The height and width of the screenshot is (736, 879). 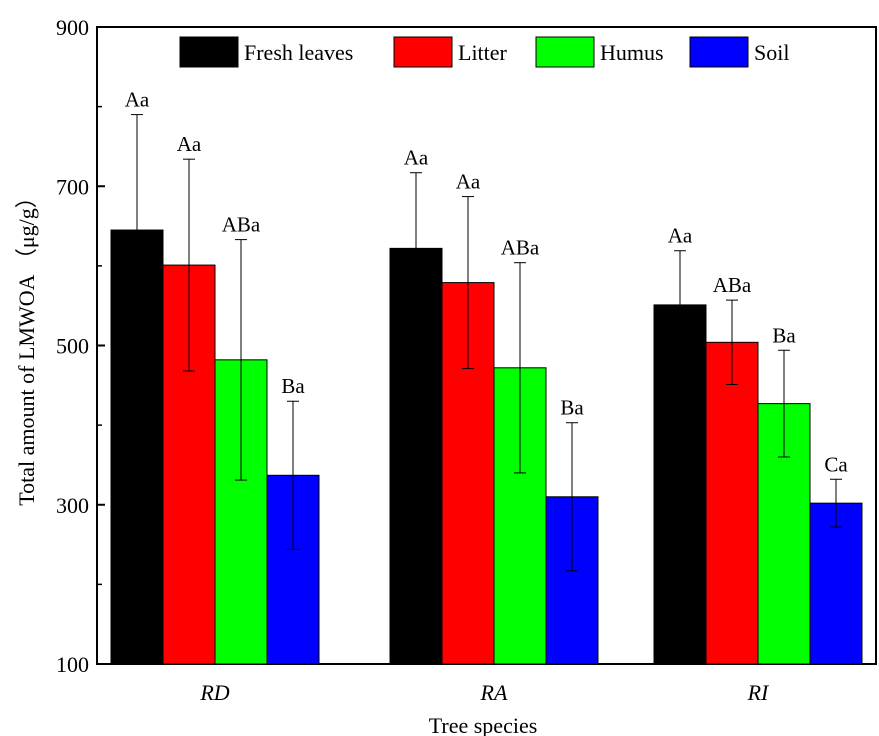 I want to click on x-tick-label: RA, so click(x=494, y=692).